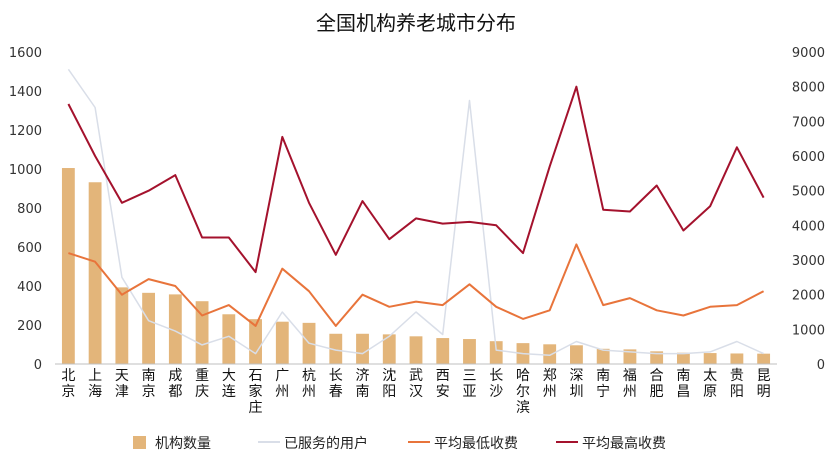 Image resolution: width=833 pixels, height=468 pixels. Describe the element at coordinates (476, 444) in the screenshot. I see `legend-label: 平均最低收费` at that location.